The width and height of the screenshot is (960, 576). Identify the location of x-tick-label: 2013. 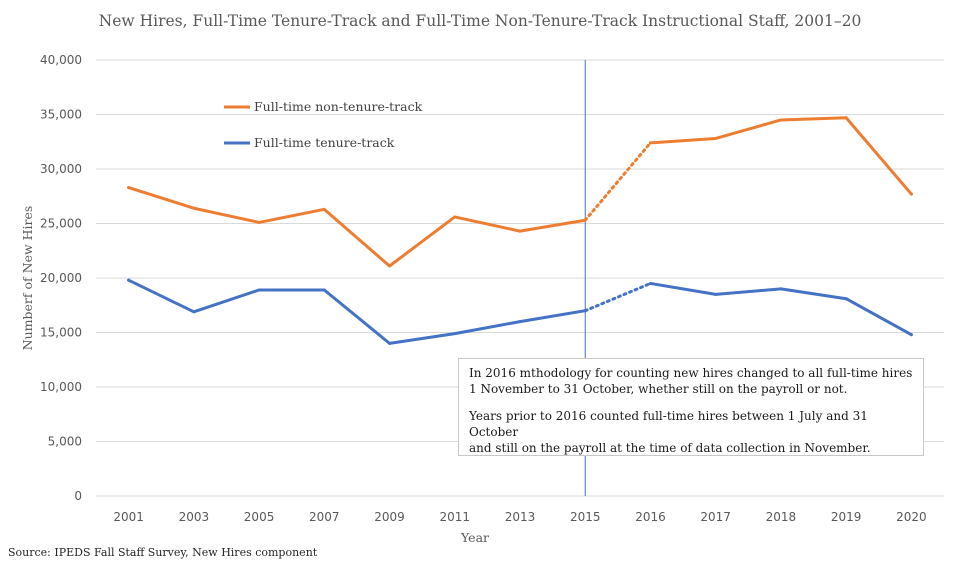
(520, 517).